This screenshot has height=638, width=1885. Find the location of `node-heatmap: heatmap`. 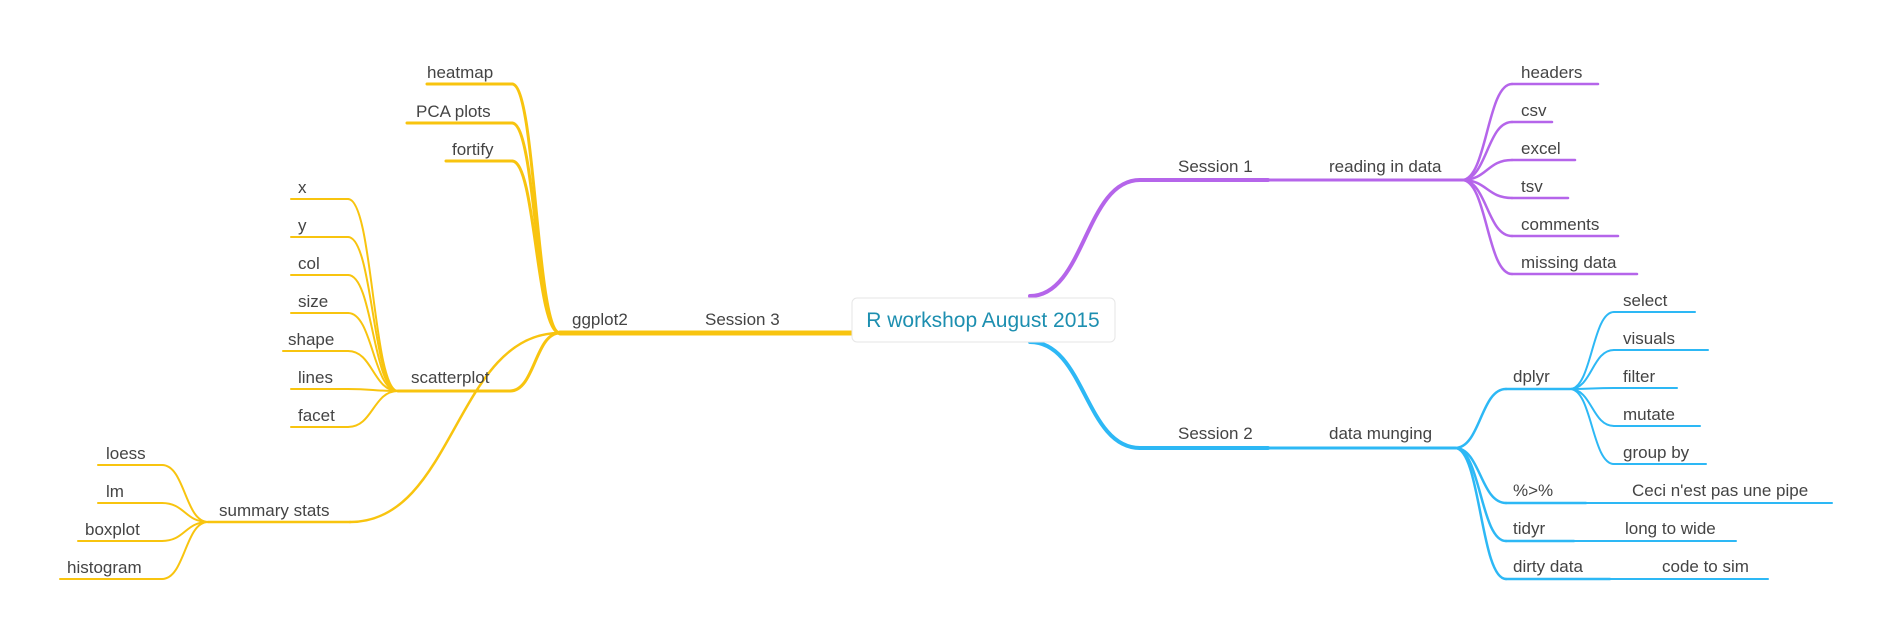

node-heatmap: heatmap is located at coordinates (460, 72).